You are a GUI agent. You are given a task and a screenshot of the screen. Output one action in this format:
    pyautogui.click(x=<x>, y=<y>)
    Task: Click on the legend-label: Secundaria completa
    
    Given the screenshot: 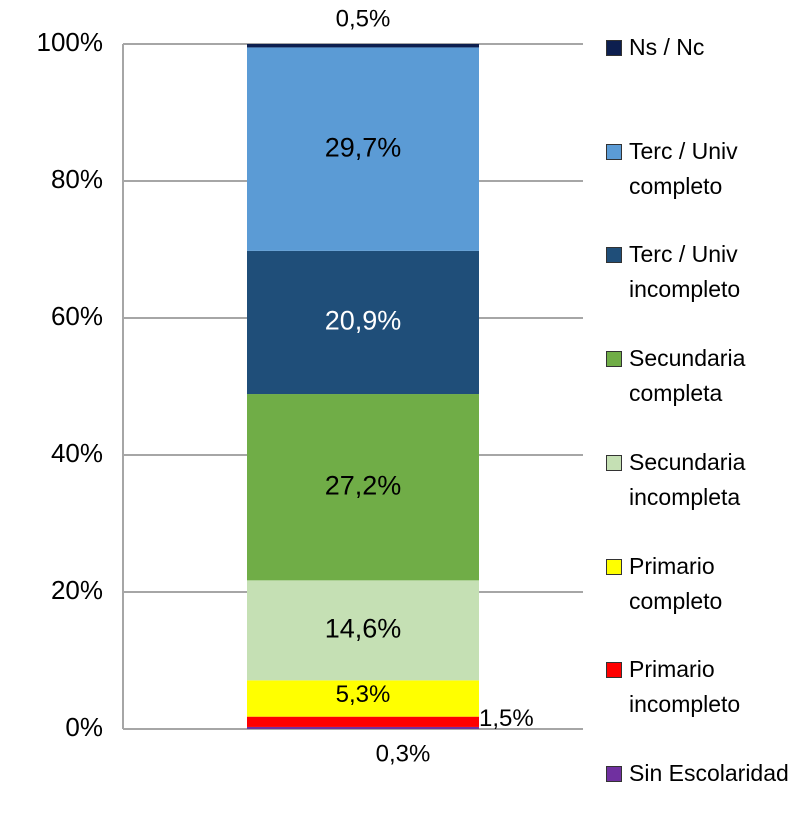 What is the action you would take?
    pyautogui.click(x=687, y=376)
    